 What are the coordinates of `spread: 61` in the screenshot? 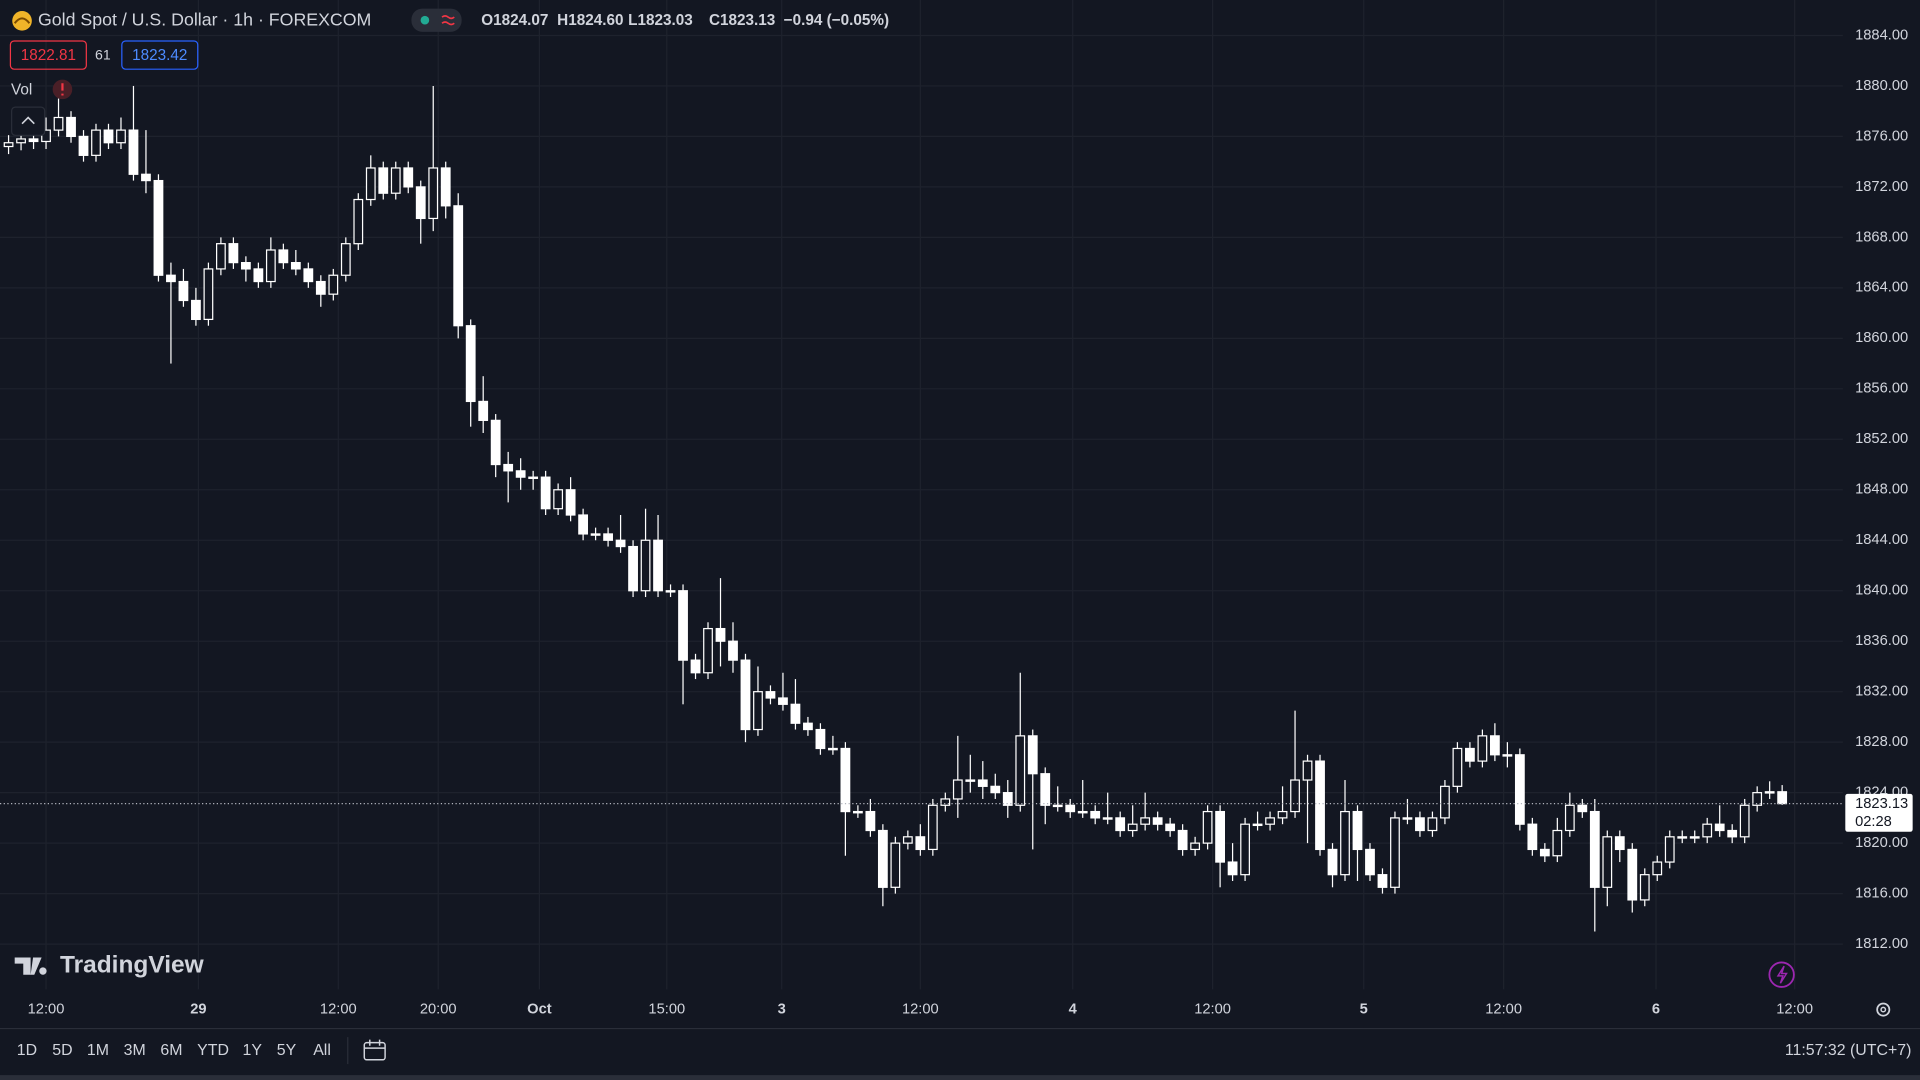 It's located at (103, 54).